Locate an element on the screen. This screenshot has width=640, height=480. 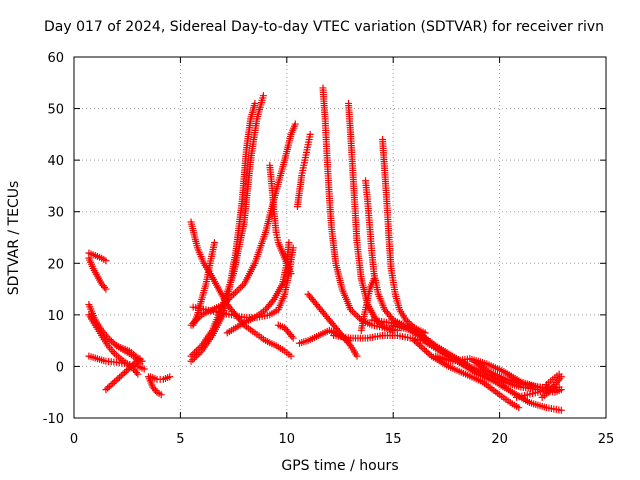
y-tick-label: 30 is located at coordinates (55, 213).